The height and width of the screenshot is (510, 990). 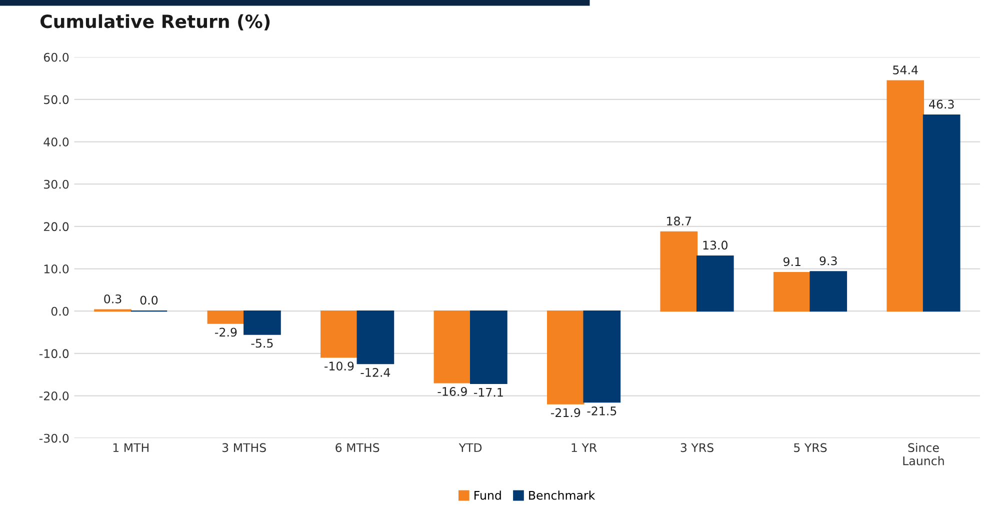 I want to click on data-label: 9.3, so click(x=828, y=261).